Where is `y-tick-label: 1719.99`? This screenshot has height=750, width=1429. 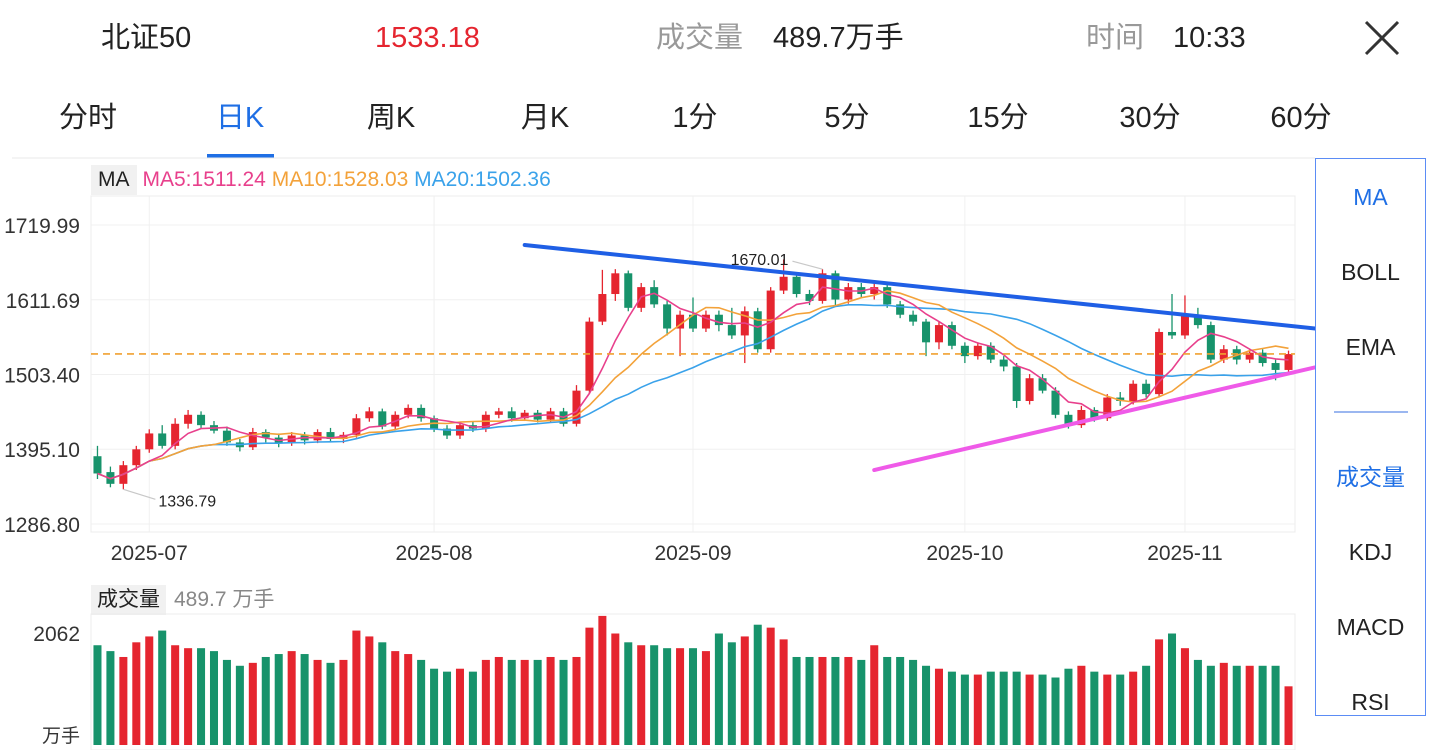 y-tick-label: 1719.99 is located at coordinates (42, 226).